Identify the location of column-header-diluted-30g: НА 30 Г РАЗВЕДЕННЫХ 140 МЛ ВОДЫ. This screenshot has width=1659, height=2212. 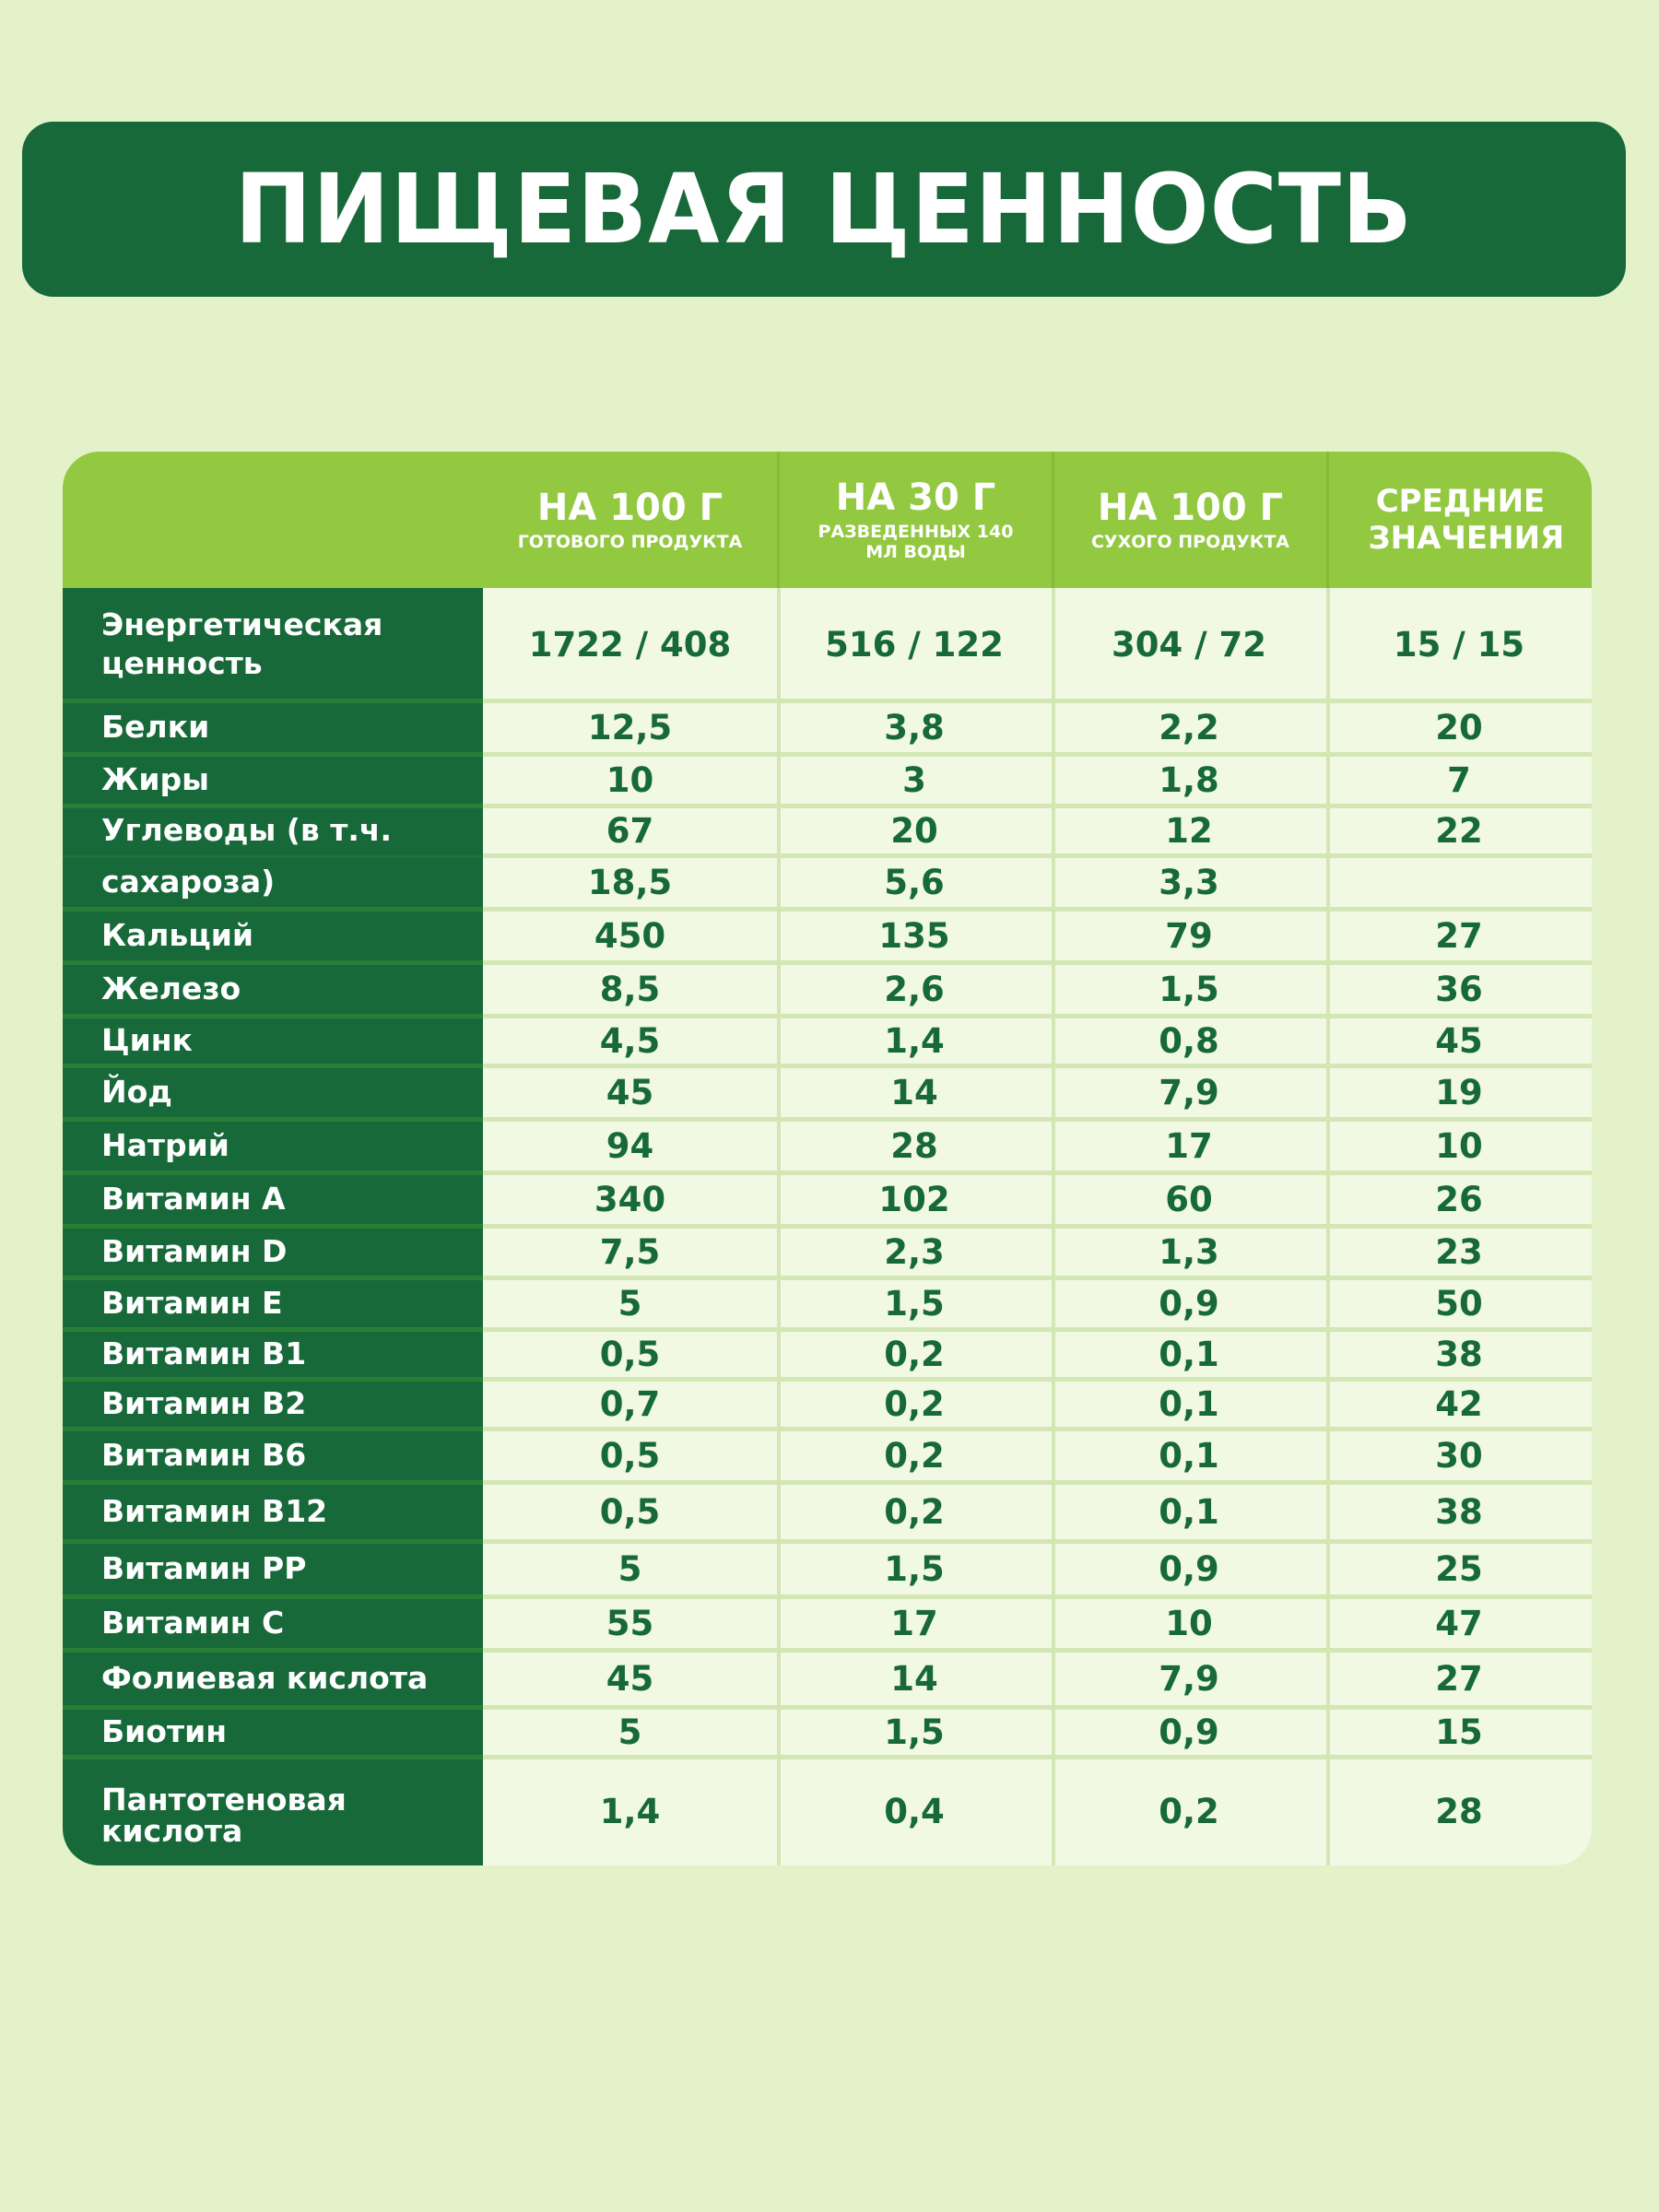
(916, 520).